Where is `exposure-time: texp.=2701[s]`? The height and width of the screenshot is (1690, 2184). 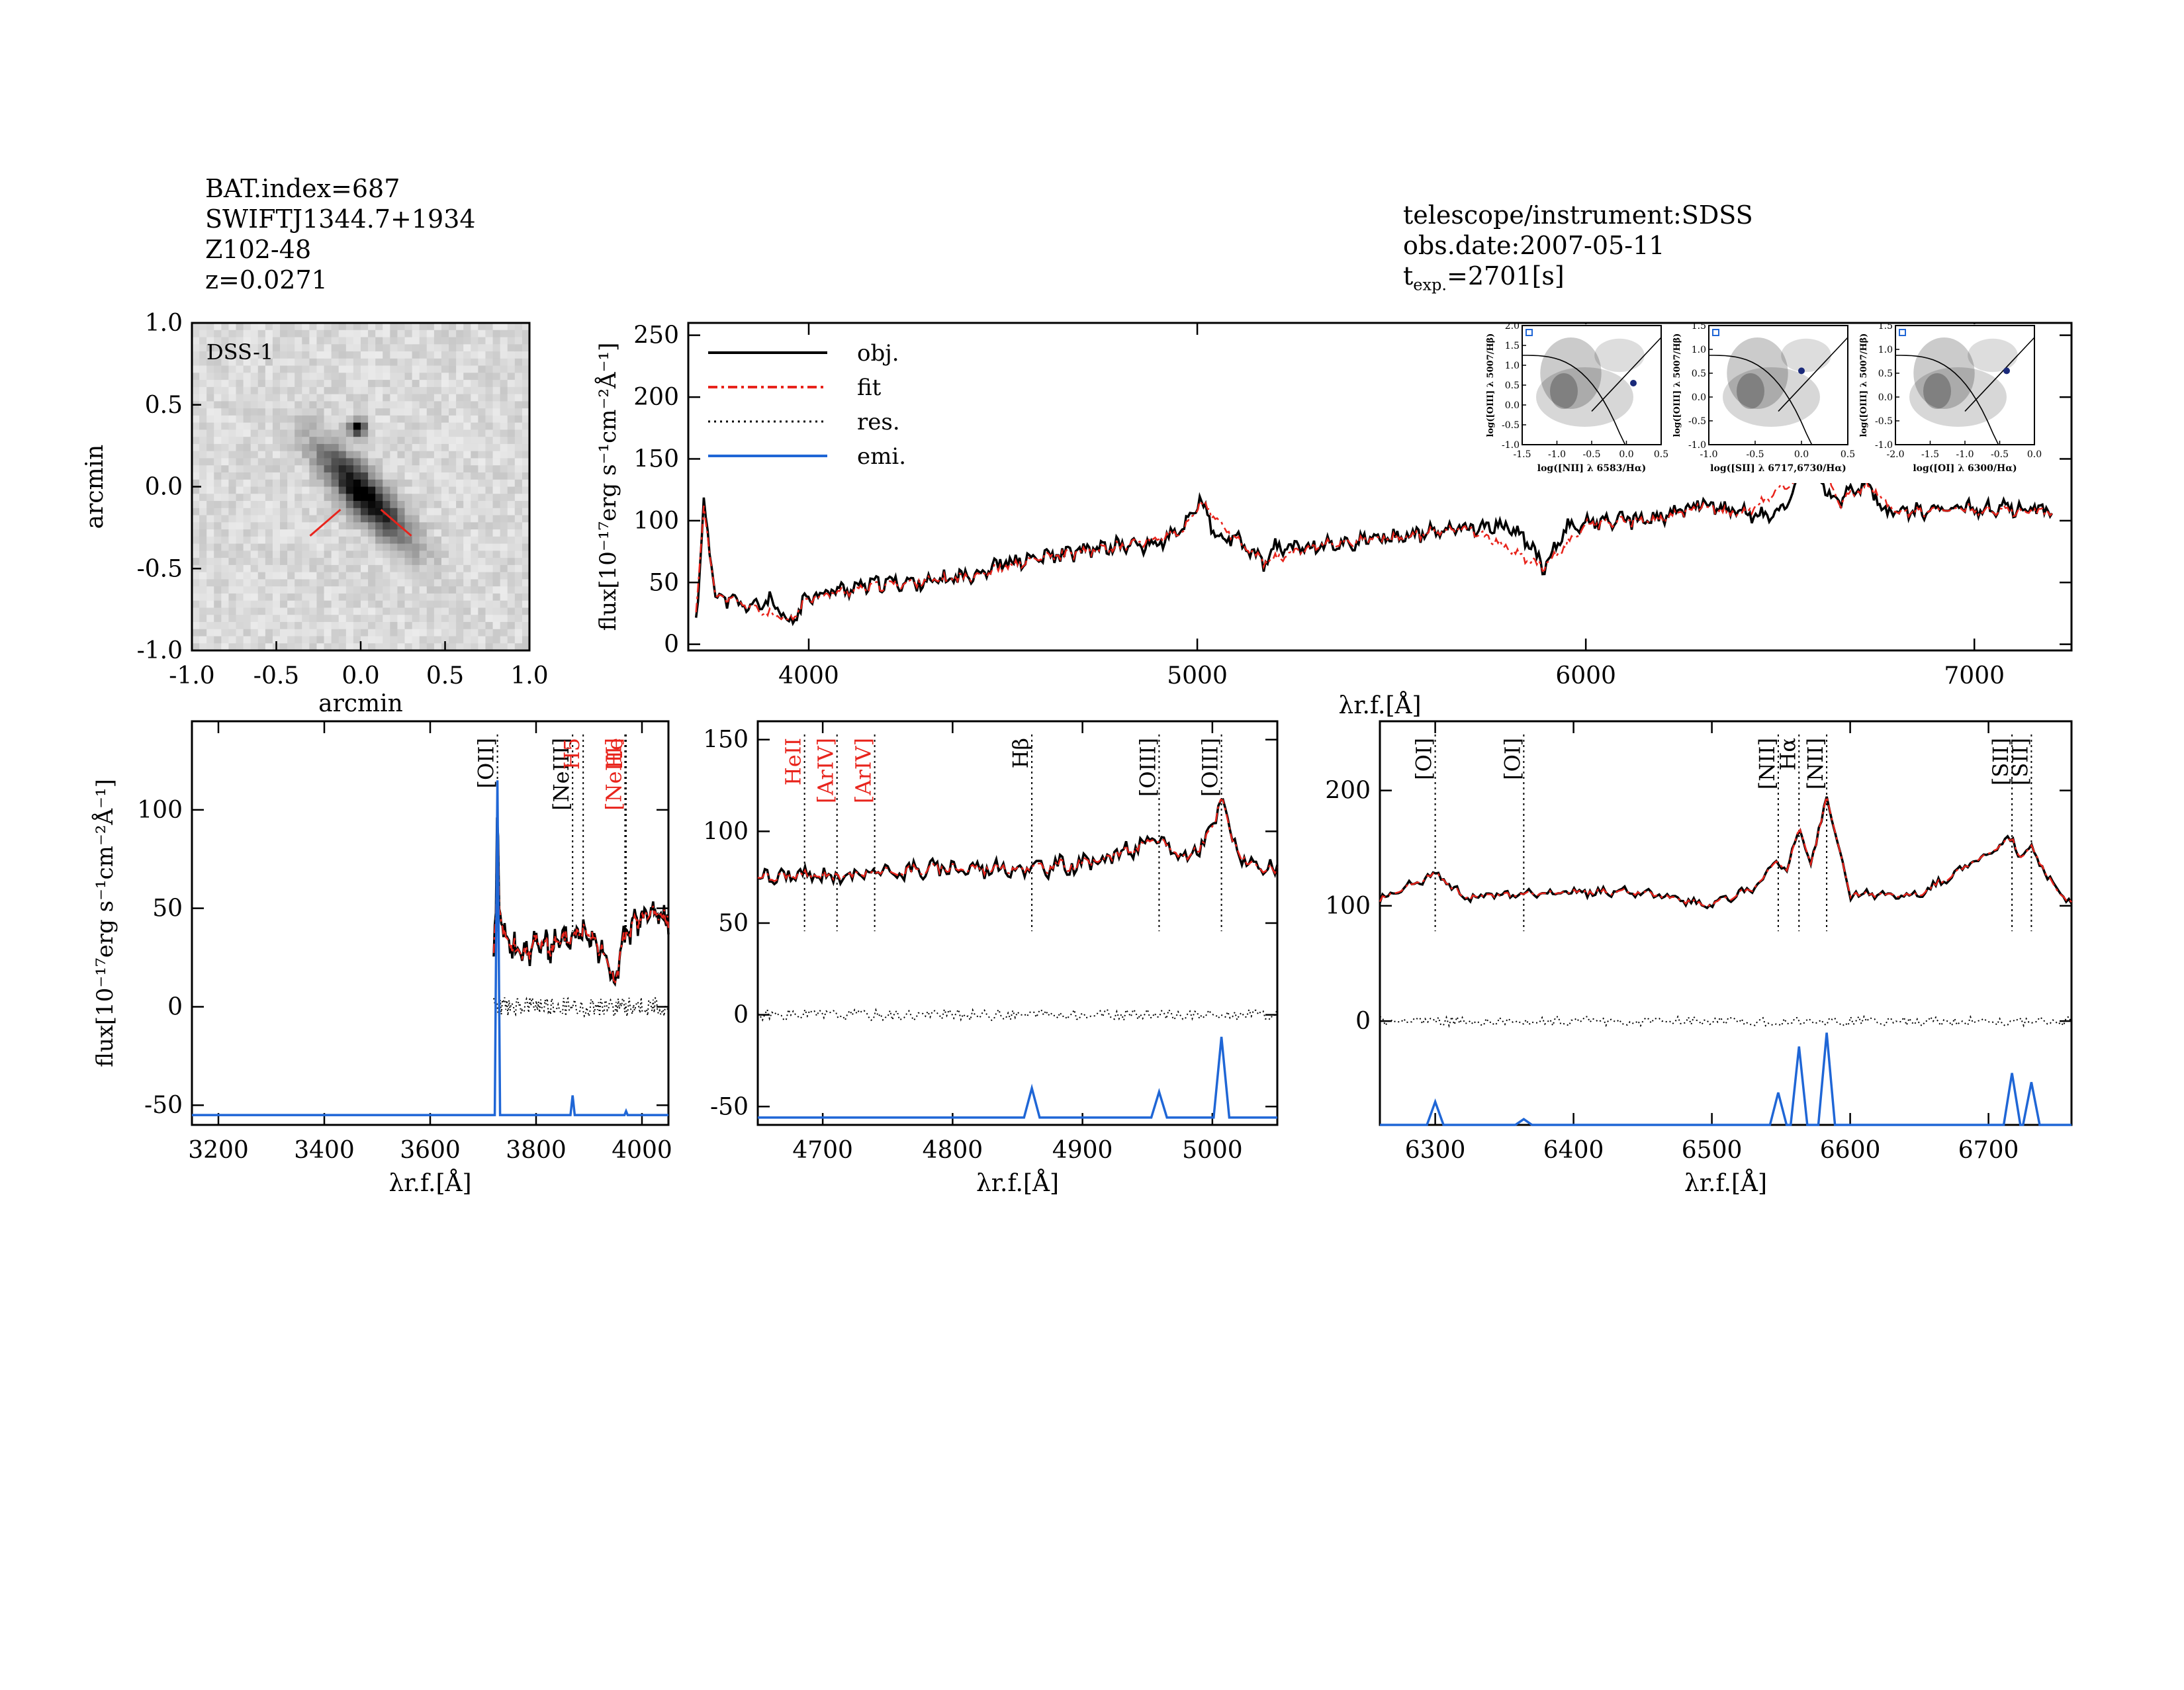
exposure-time: texp.=2701[s] is located at coordinates (1484, 277).